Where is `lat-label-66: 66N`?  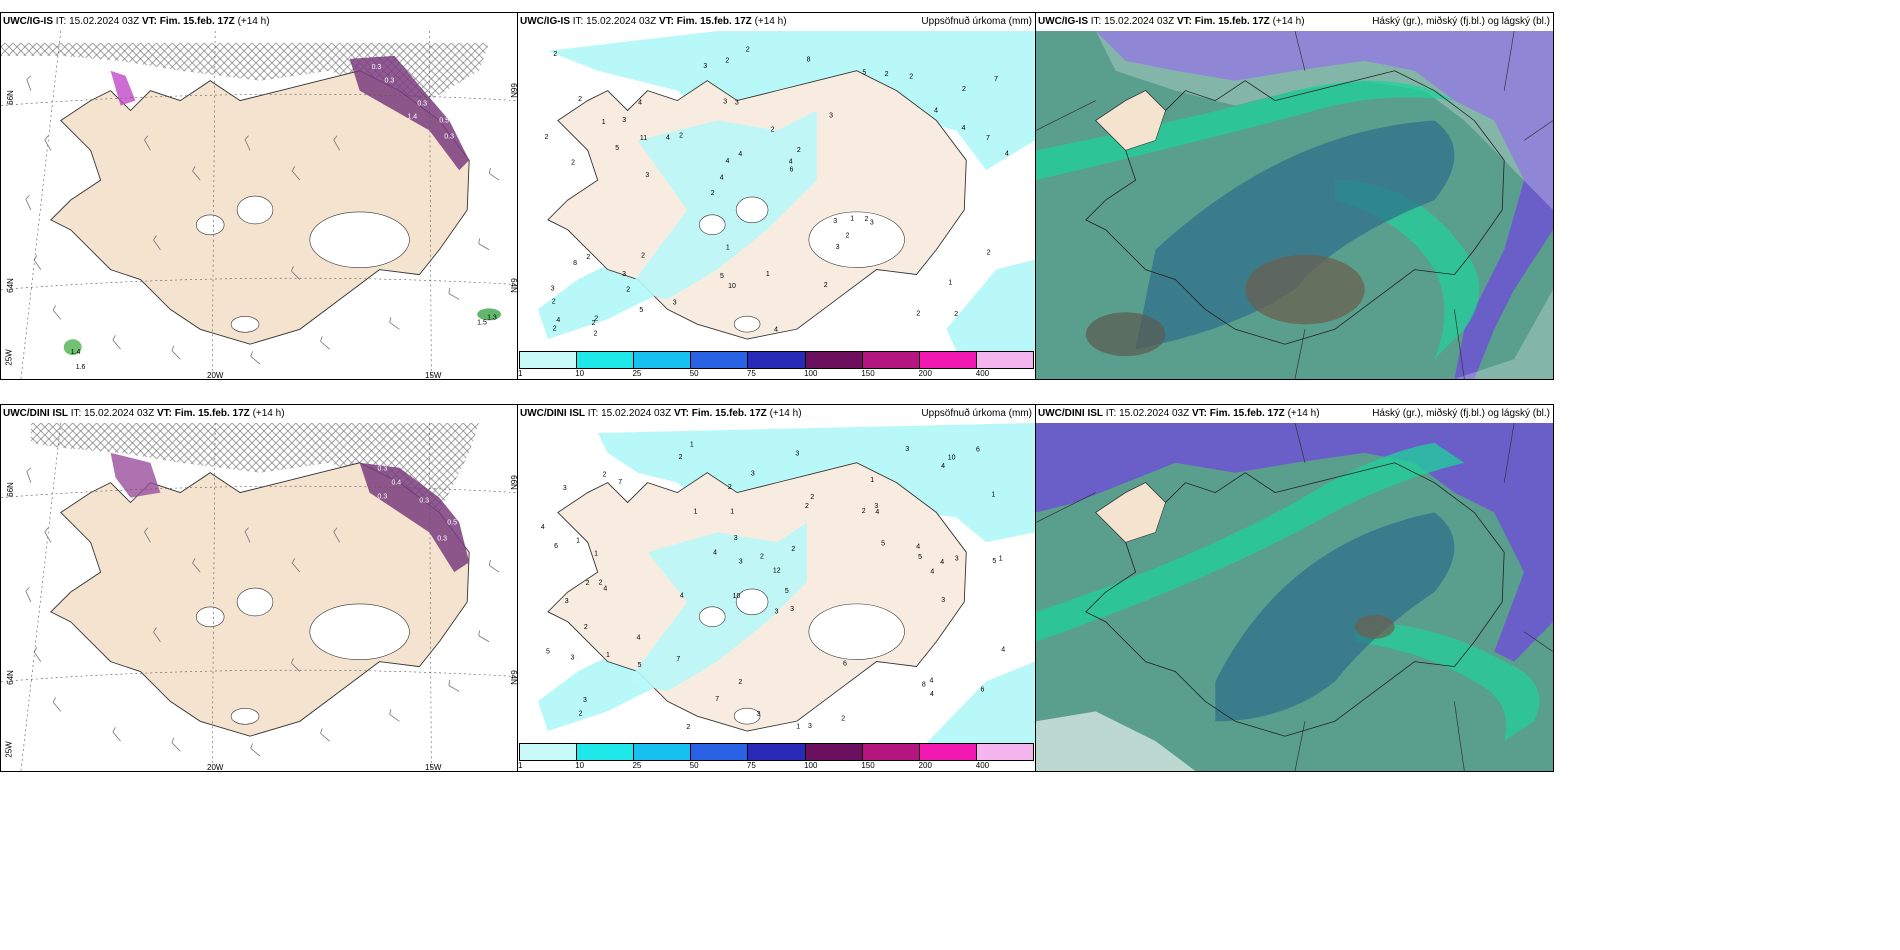
lat-label-66: 66N is located at coordinates (10, 97).